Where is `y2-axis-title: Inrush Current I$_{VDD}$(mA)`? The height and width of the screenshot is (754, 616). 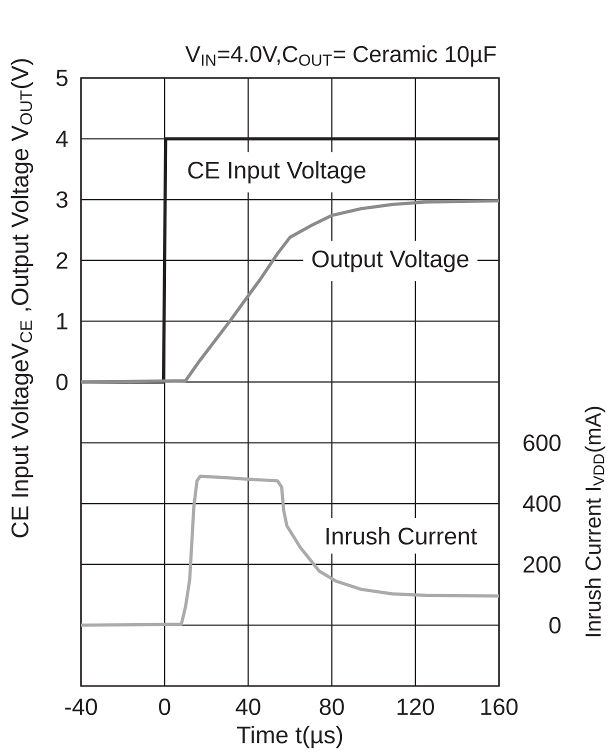
y2-axis-title: Inrush Current I$_{VDD}$(mA) is located at coordinates (595, 521).